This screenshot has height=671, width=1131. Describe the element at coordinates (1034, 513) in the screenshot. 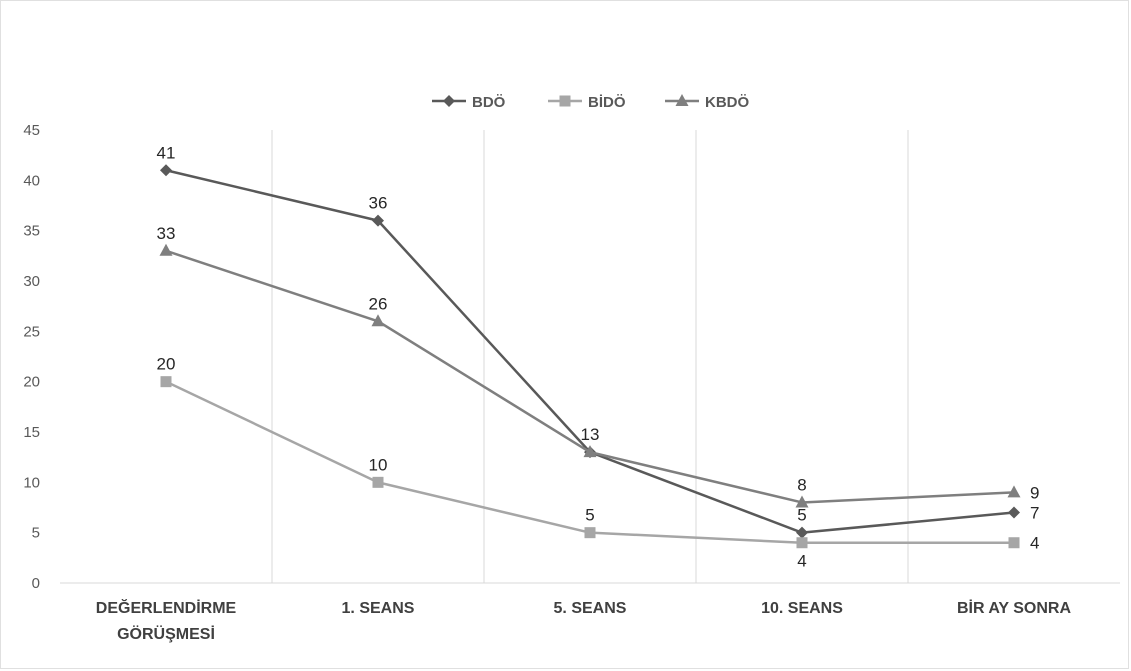

I see `data-label-BDÖ: 7` at that location.